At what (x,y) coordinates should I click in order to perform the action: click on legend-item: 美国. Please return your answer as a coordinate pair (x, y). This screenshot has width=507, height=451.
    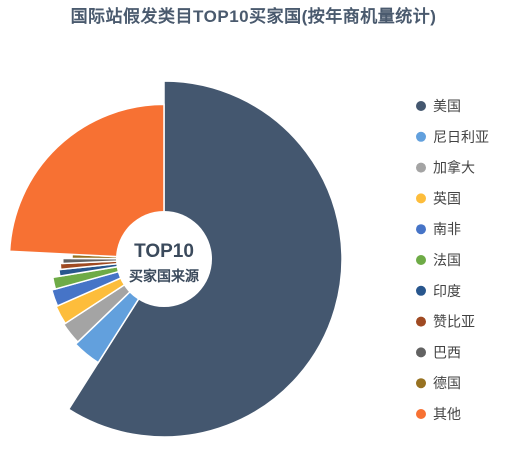
    Looking at the image, I should click on (438, 106).